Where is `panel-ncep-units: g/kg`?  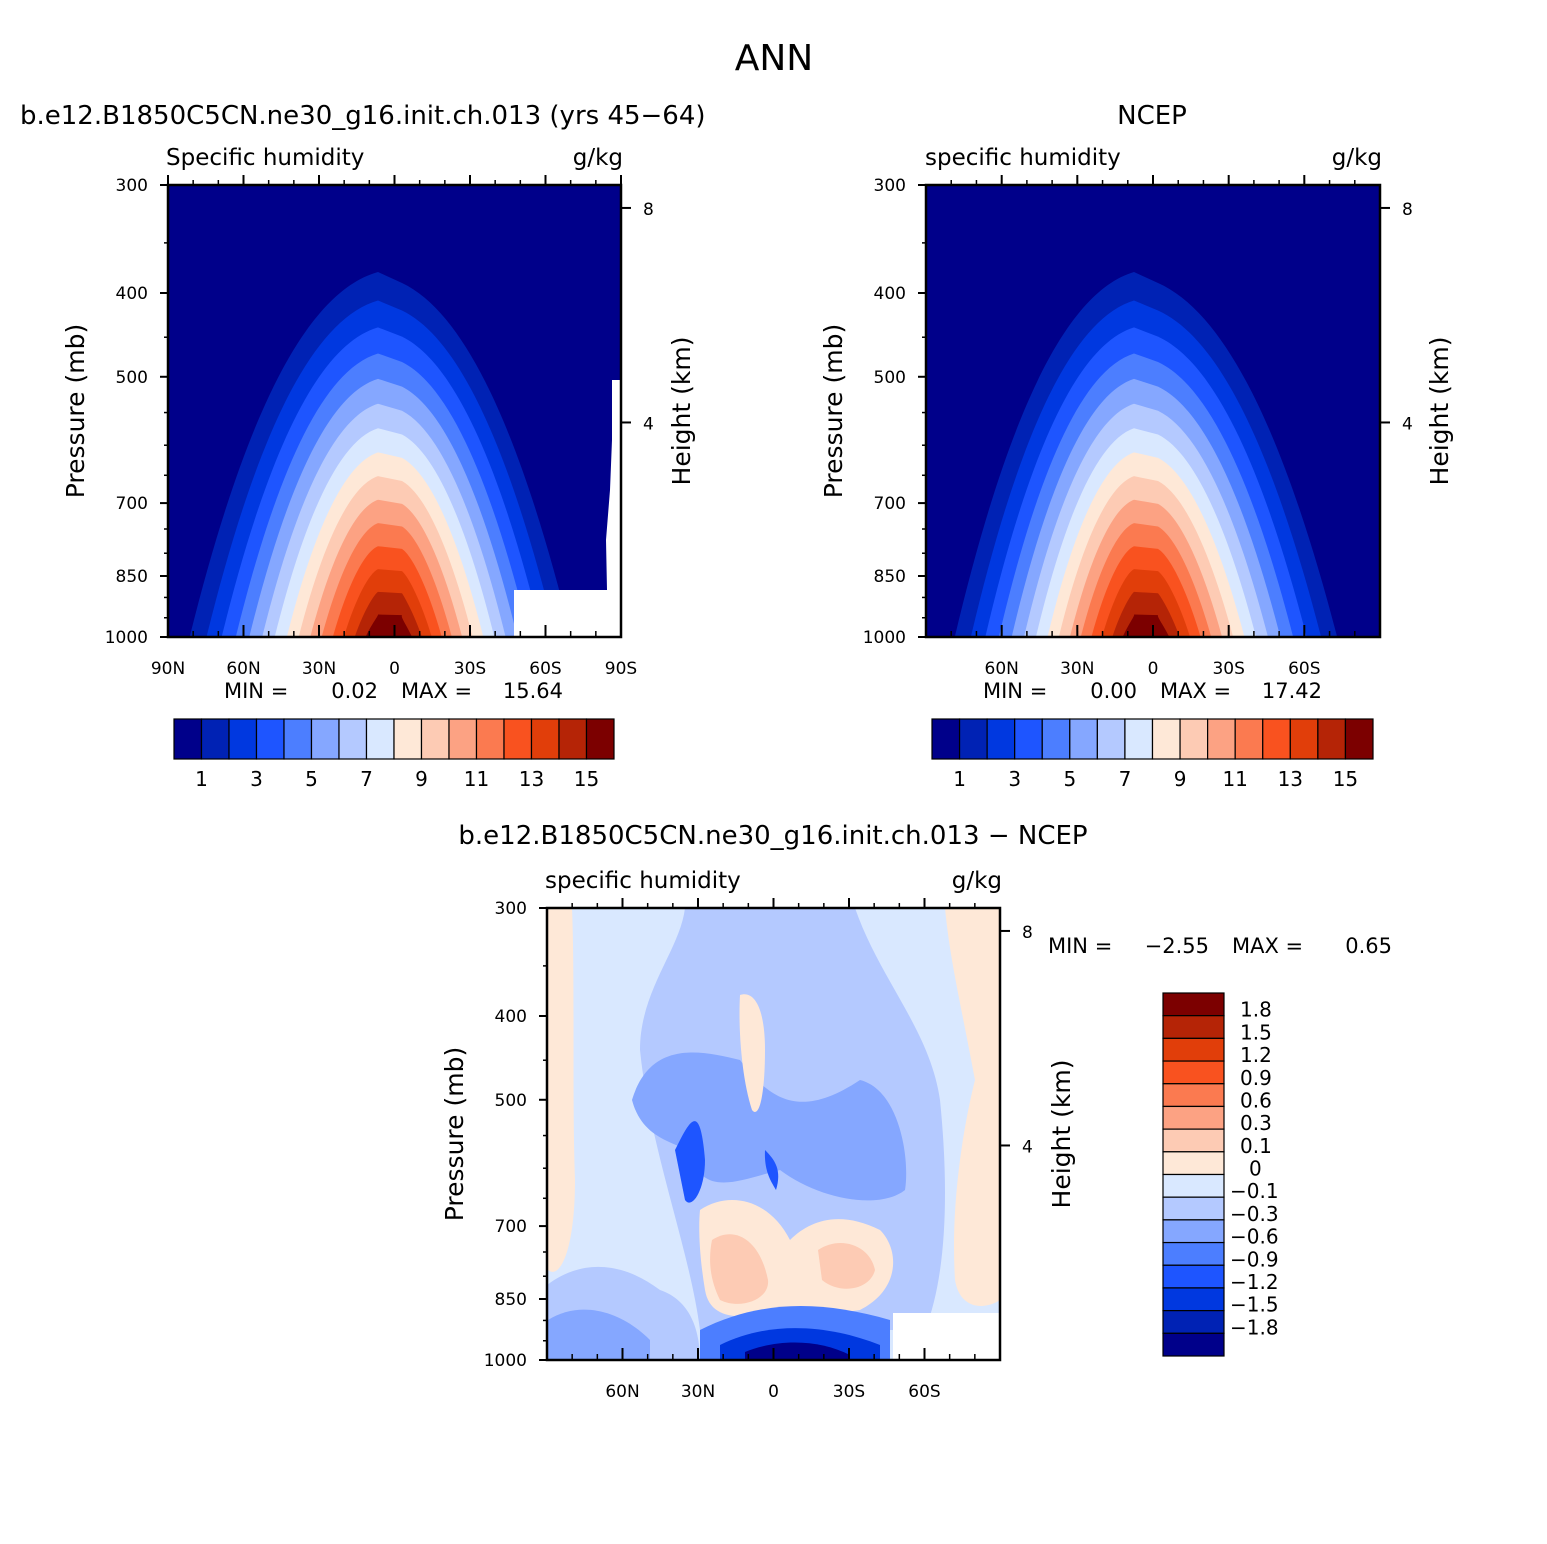 panel-ncep-units: g/kg is located at coordinates (1357, 158).